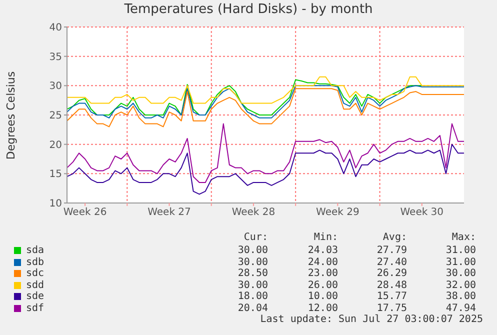  What do you see at coordinates (391, 308) in the screenshot?
I see `text: 17.75` at bounding box center [391, 308].